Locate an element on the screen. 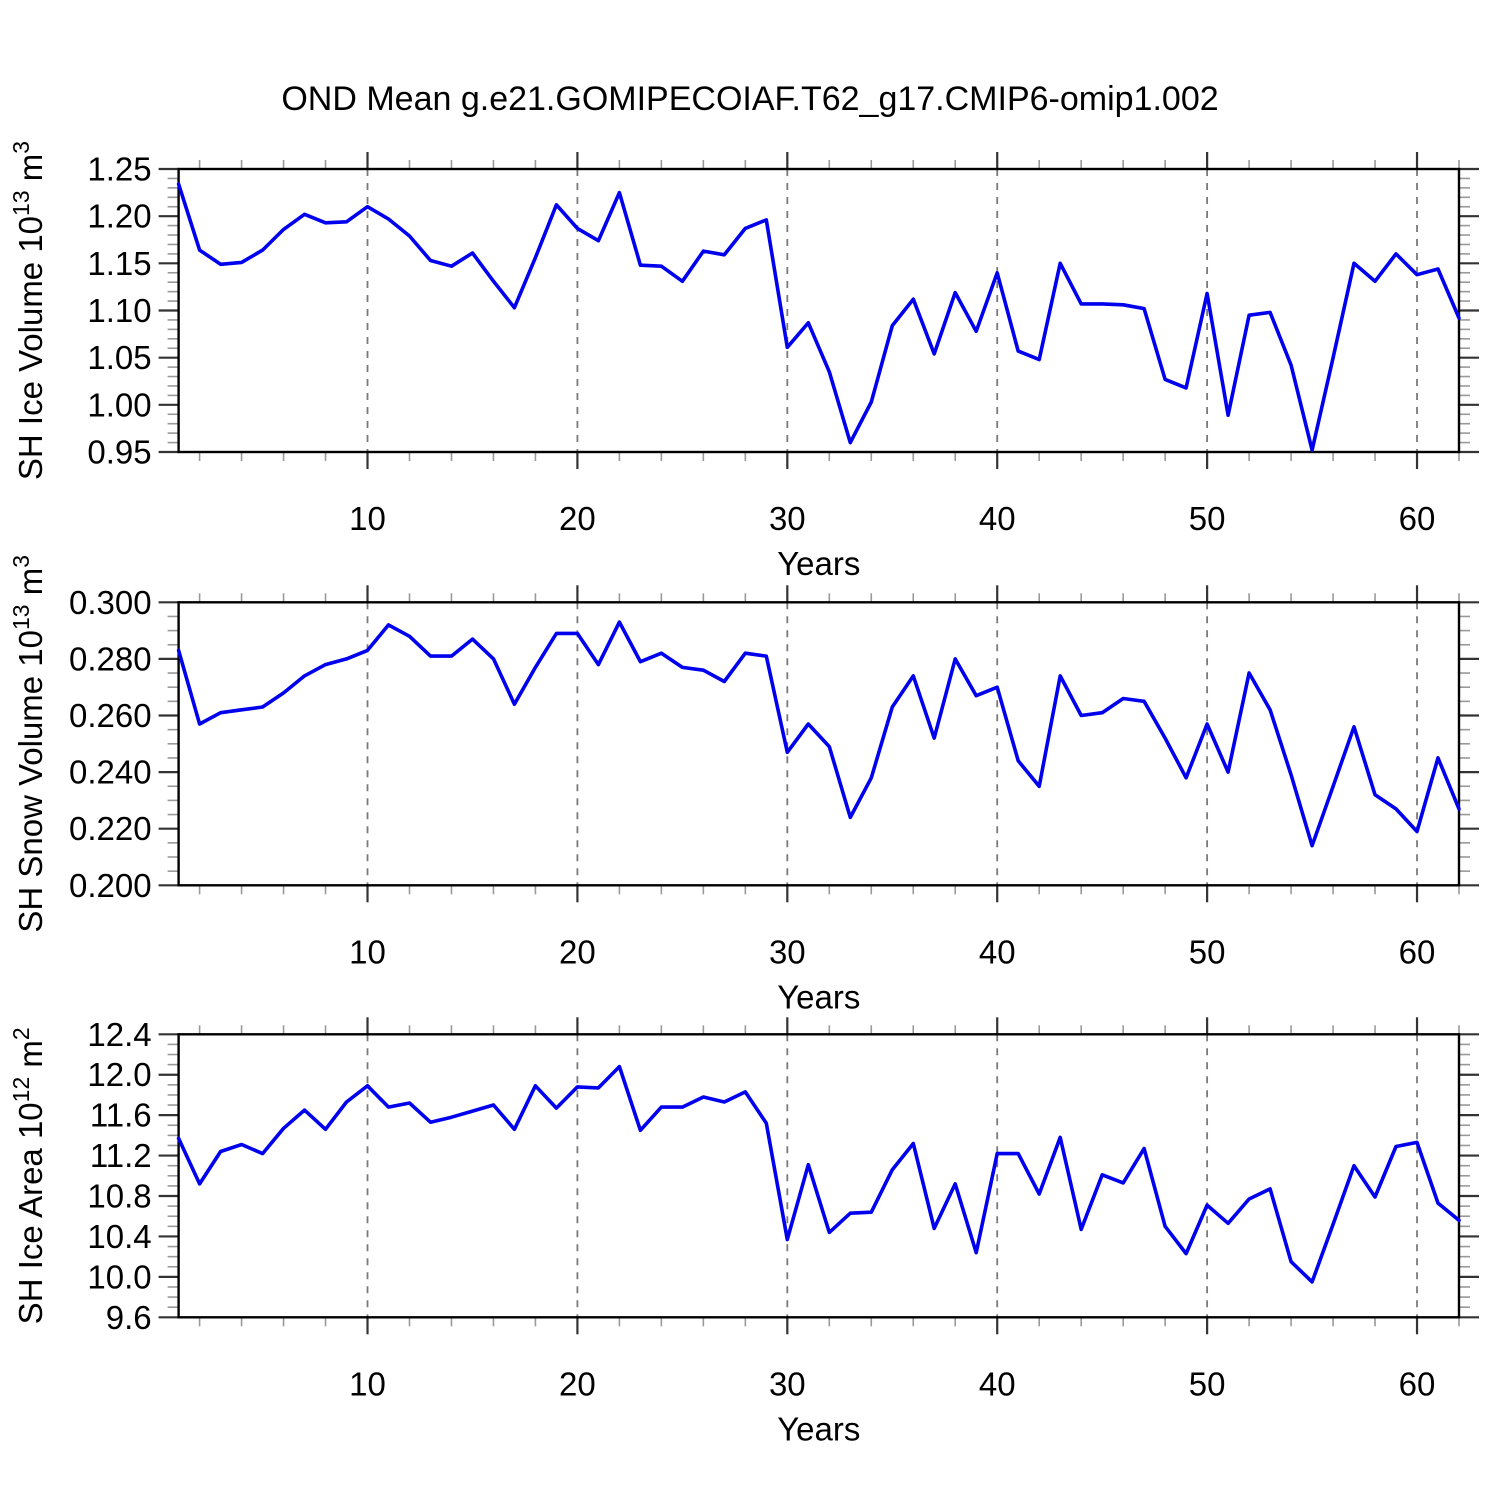  y-tick-label: 0.200 is located at coordinates (110, 885).